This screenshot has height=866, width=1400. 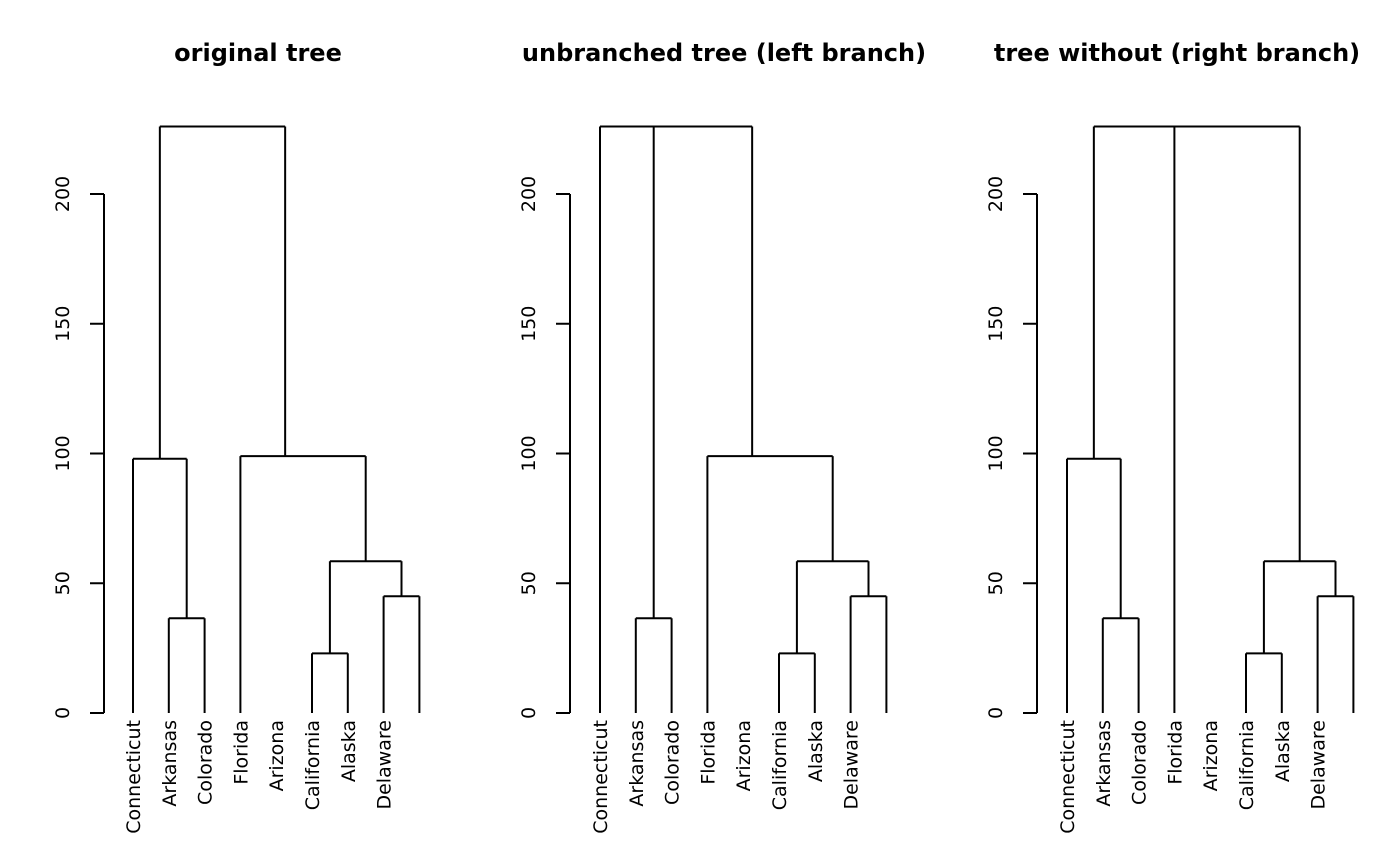 I want to click on panel-title: original tree, so click(x=258, y=53).